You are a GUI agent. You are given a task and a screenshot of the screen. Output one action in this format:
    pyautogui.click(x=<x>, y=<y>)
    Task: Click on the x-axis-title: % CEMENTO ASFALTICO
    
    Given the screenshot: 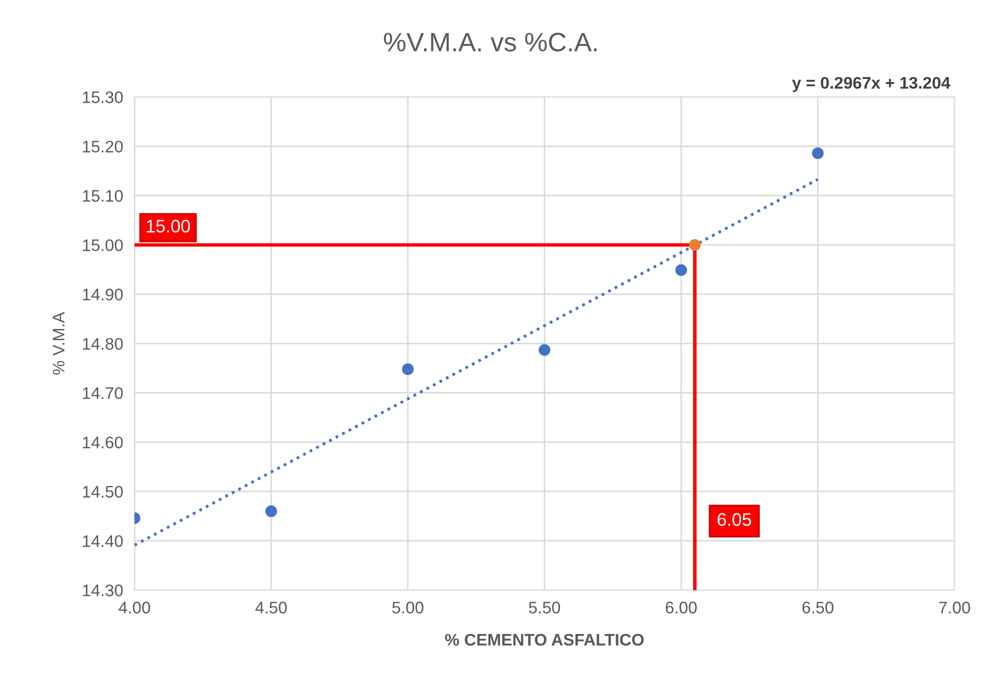 What is the action you would take?
    pyautogui.click(x=544, y=640)
    